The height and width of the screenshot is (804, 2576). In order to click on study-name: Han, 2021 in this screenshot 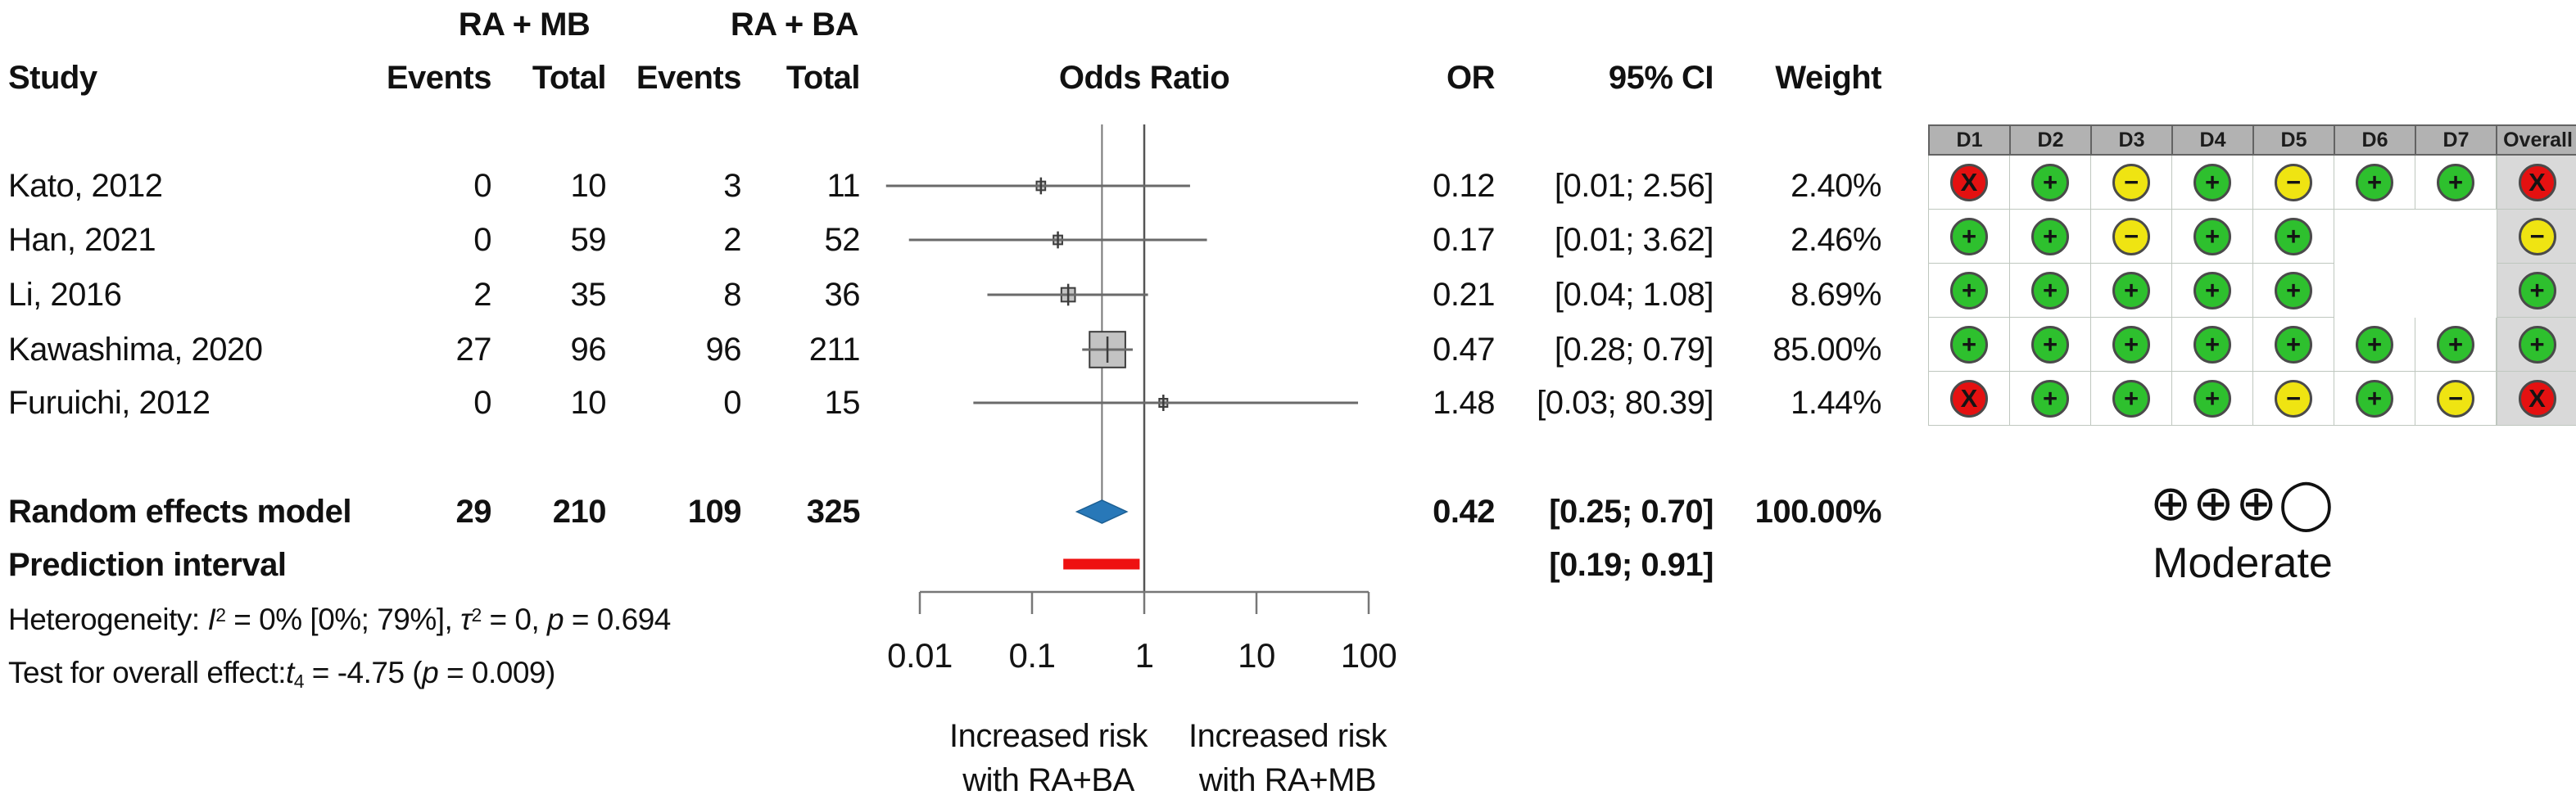, I will do `click(82, 240)`.